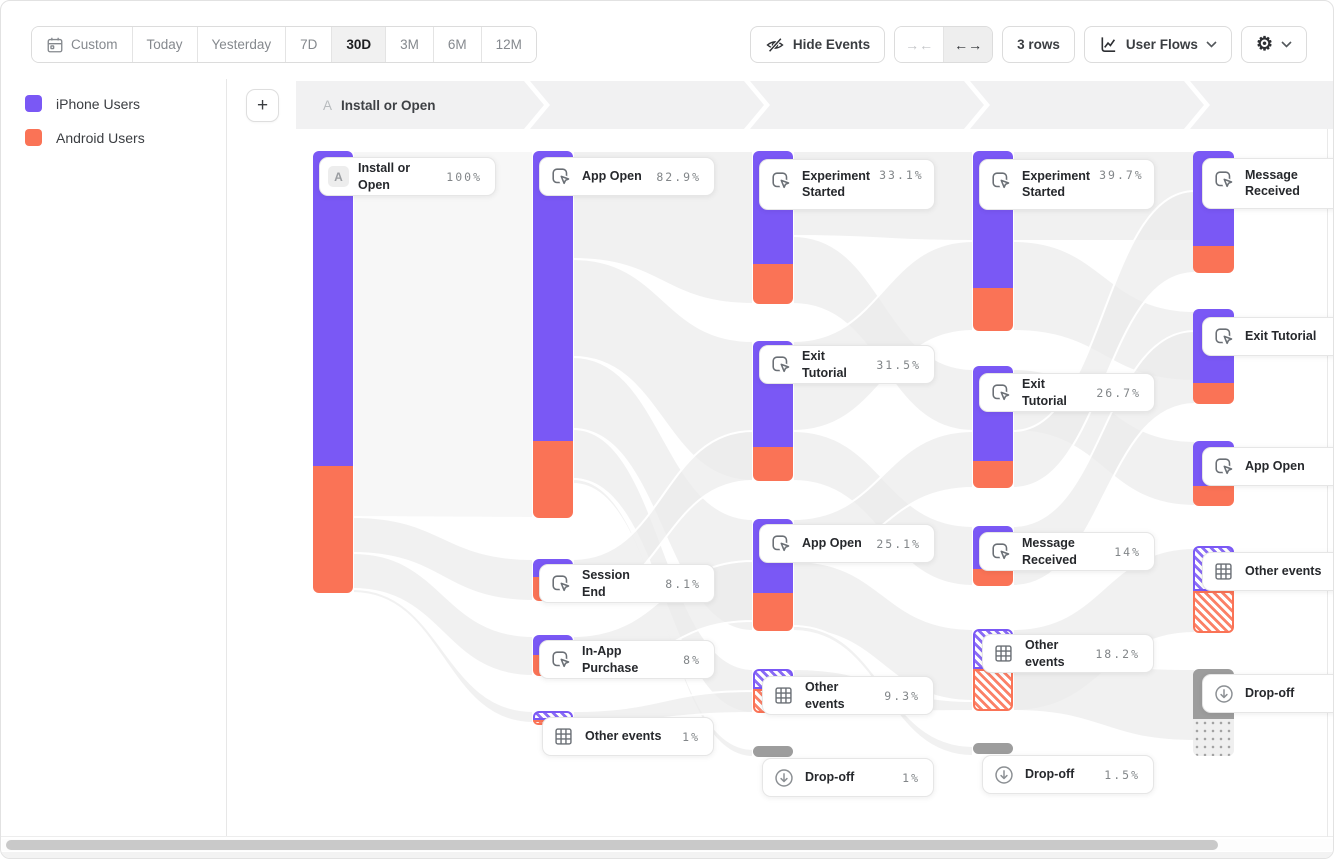 The image size is (1334, 859). I want to click on legend-item-android-users: Android Users, so click(85, 137).